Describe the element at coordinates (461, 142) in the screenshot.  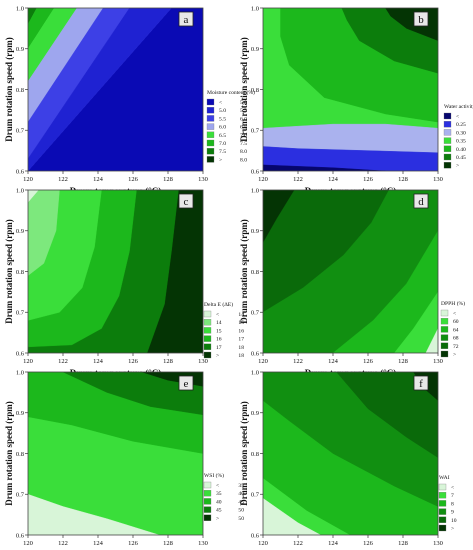
I see `legend-item-label: 0.35` at that location.